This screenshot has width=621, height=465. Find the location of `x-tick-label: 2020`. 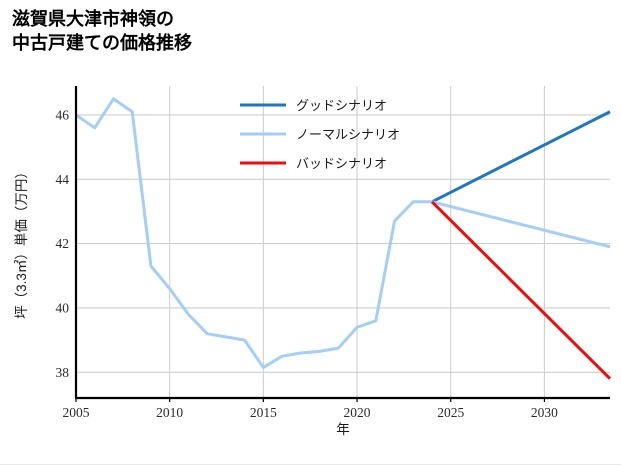

x-tick-label: 2020 is located at coordinates (357, 412).